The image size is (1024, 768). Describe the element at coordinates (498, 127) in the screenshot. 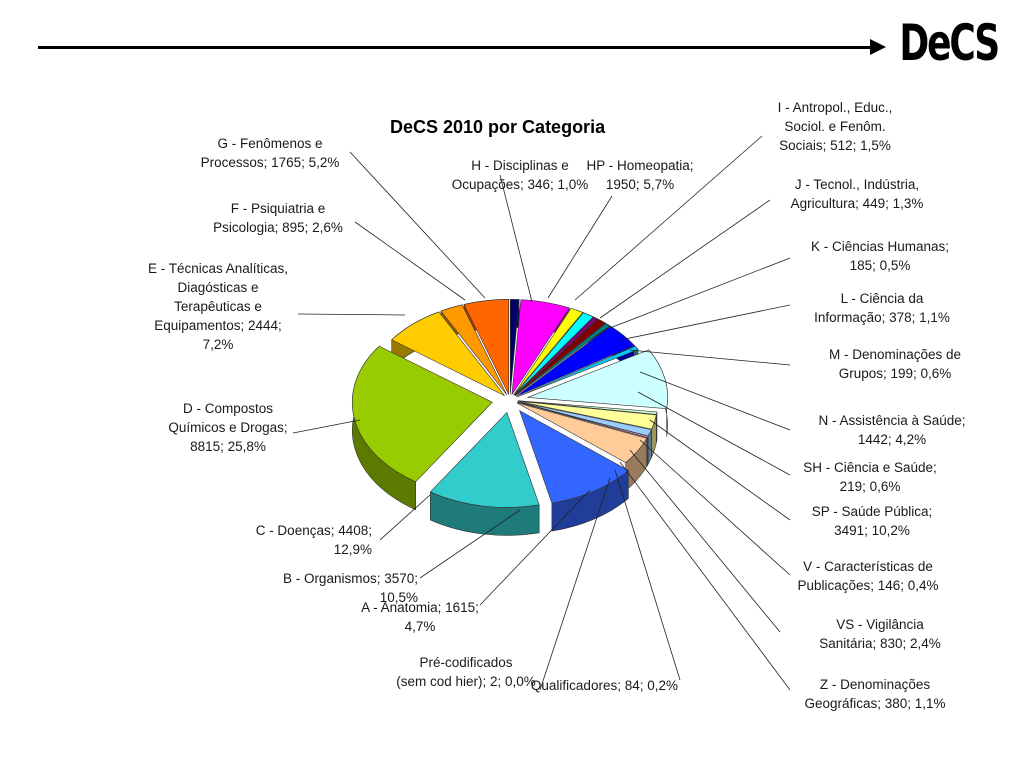

I see `chart-title: DeCS 2010 por Categoria` at that location.